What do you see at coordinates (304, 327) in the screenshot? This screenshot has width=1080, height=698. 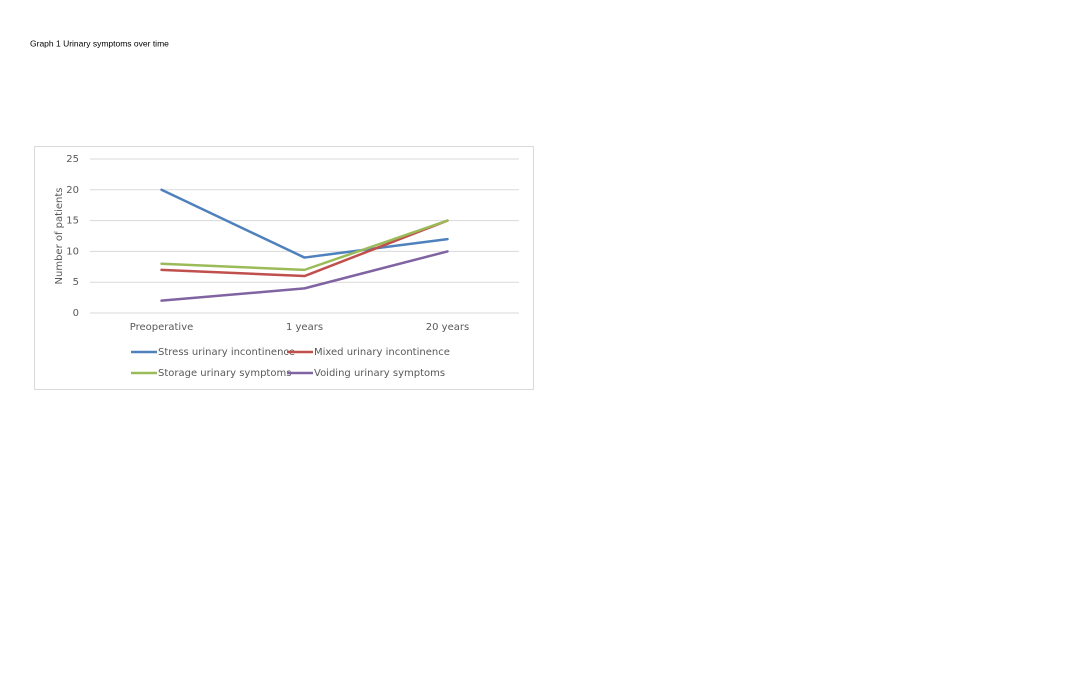 I see `x-tick-label: 1 years` at bounding box center [304, 327].